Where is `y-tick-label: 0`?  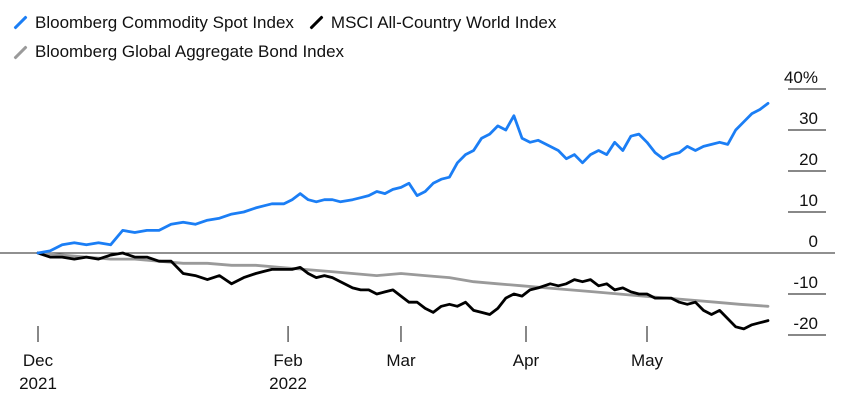
y-tick-label: 0 is located at coordinates (813, 241).